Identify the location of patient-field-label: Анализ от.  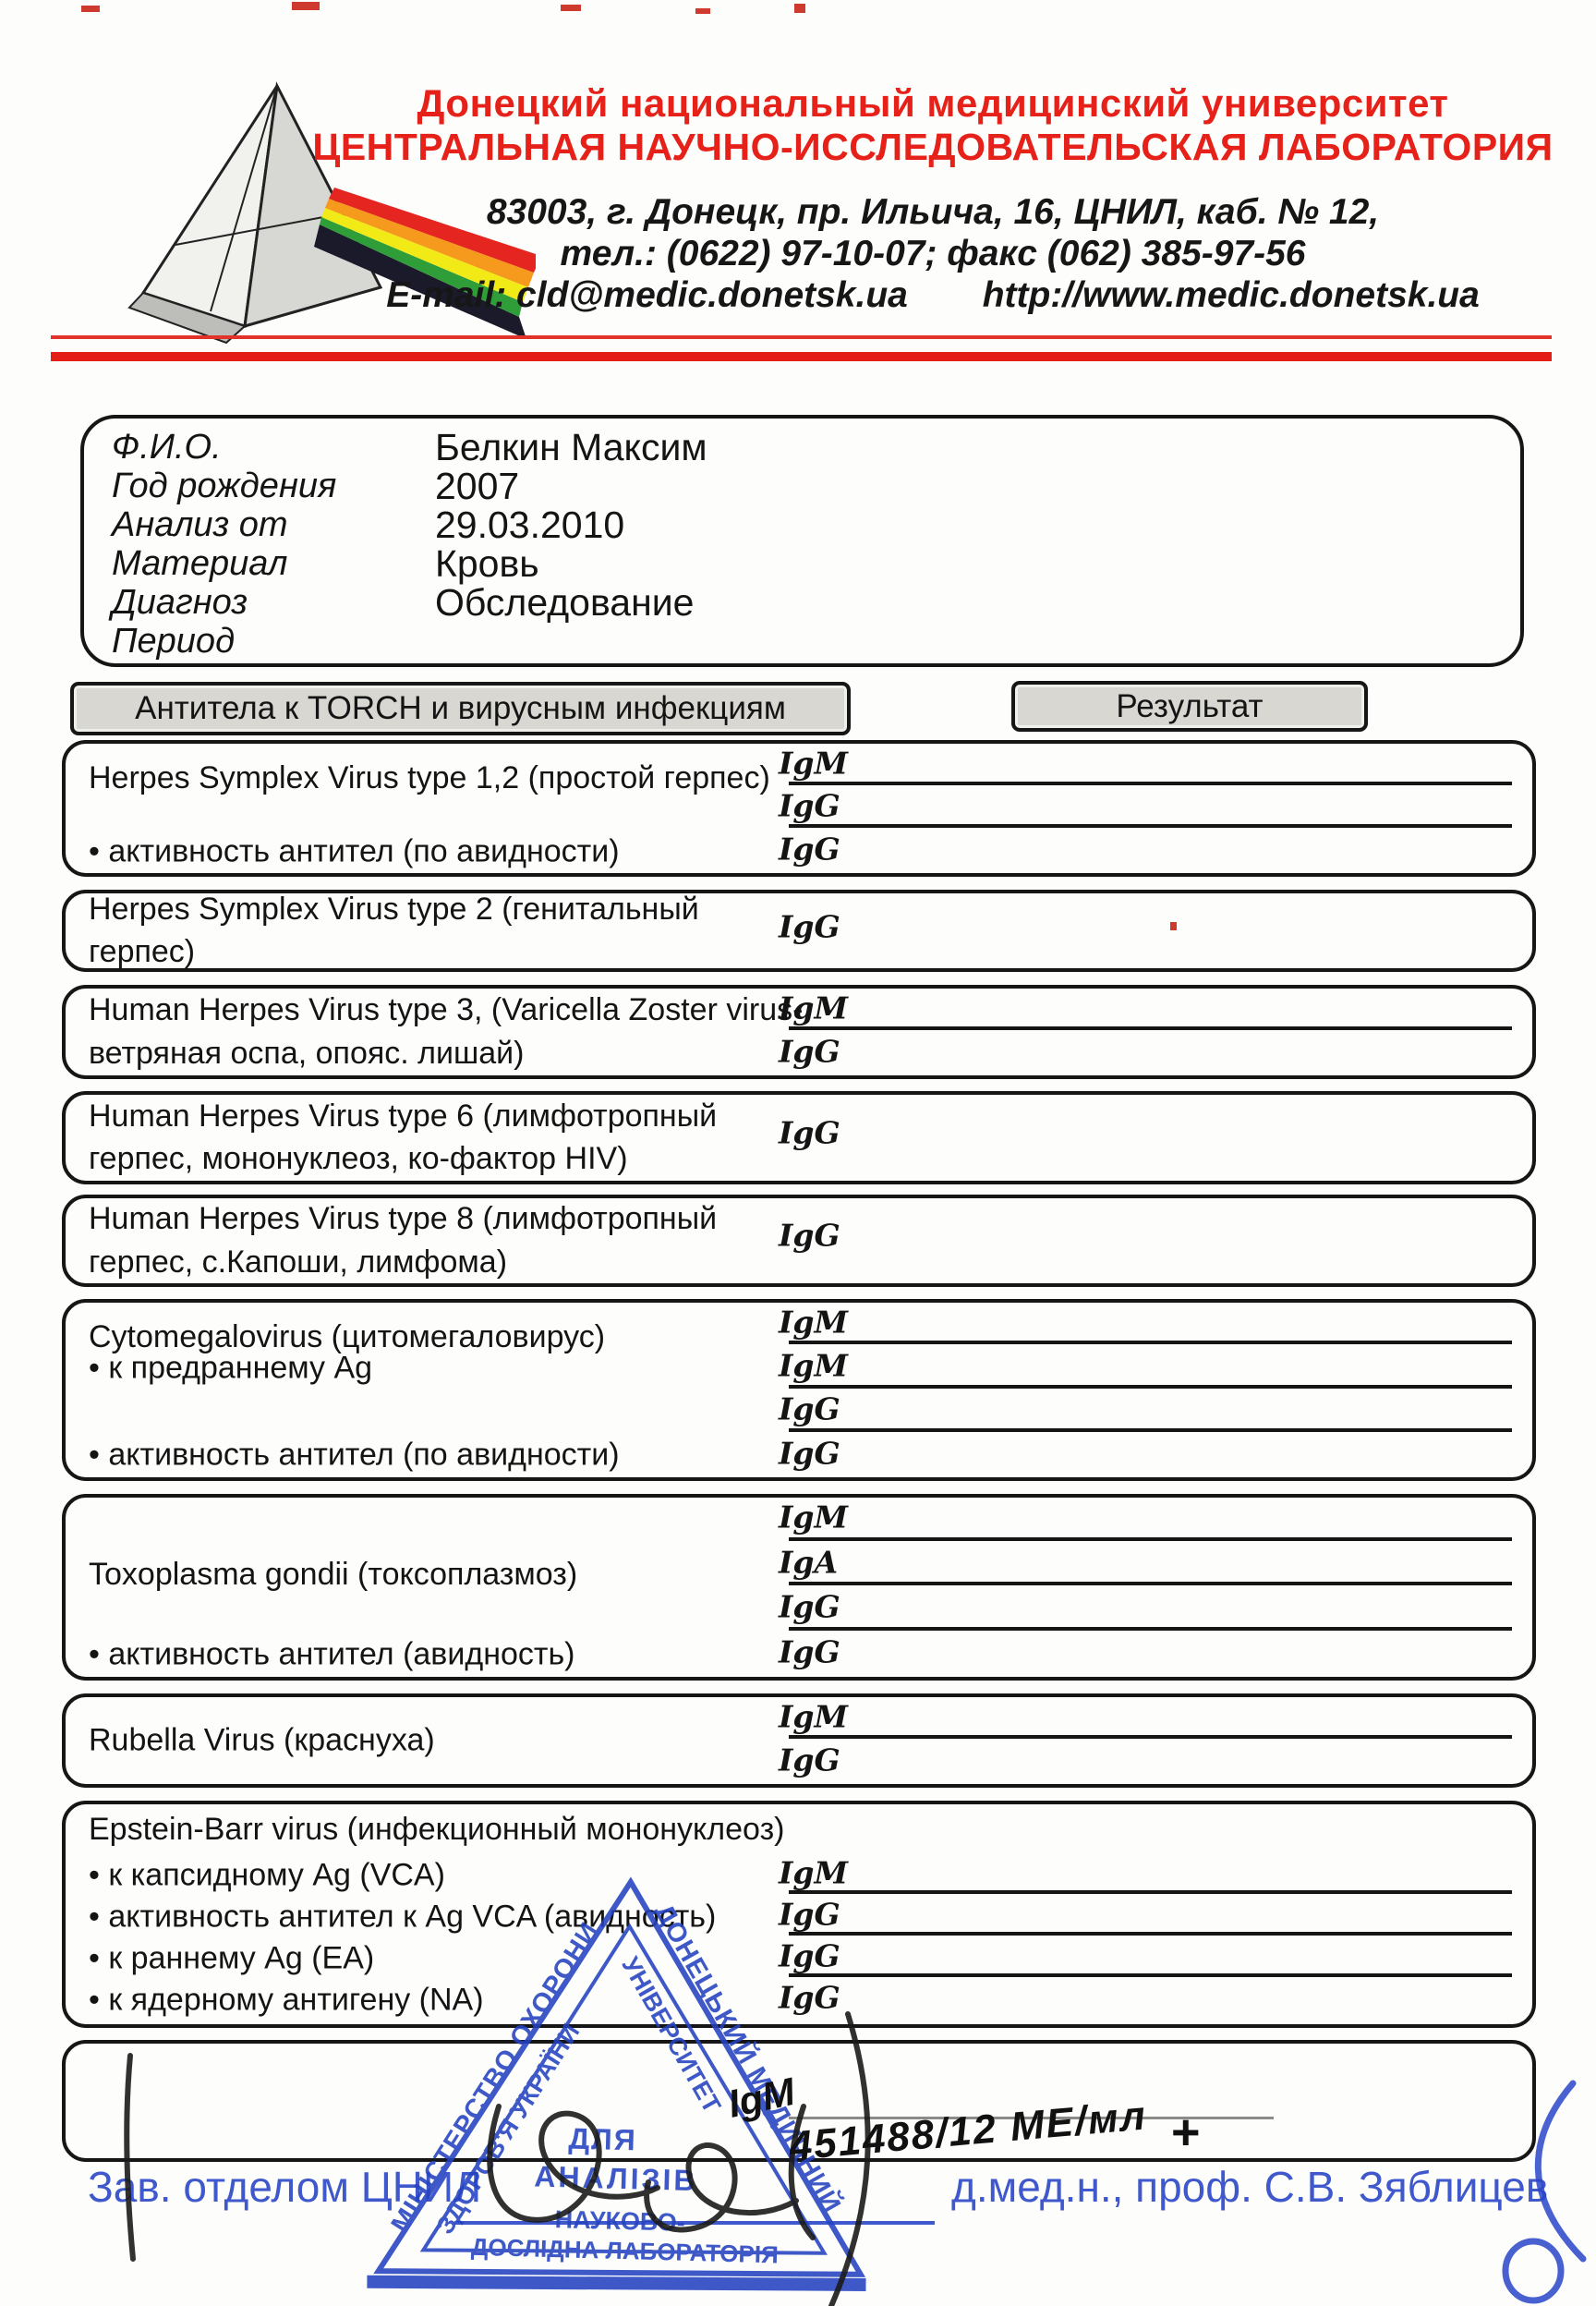
(200, 524).